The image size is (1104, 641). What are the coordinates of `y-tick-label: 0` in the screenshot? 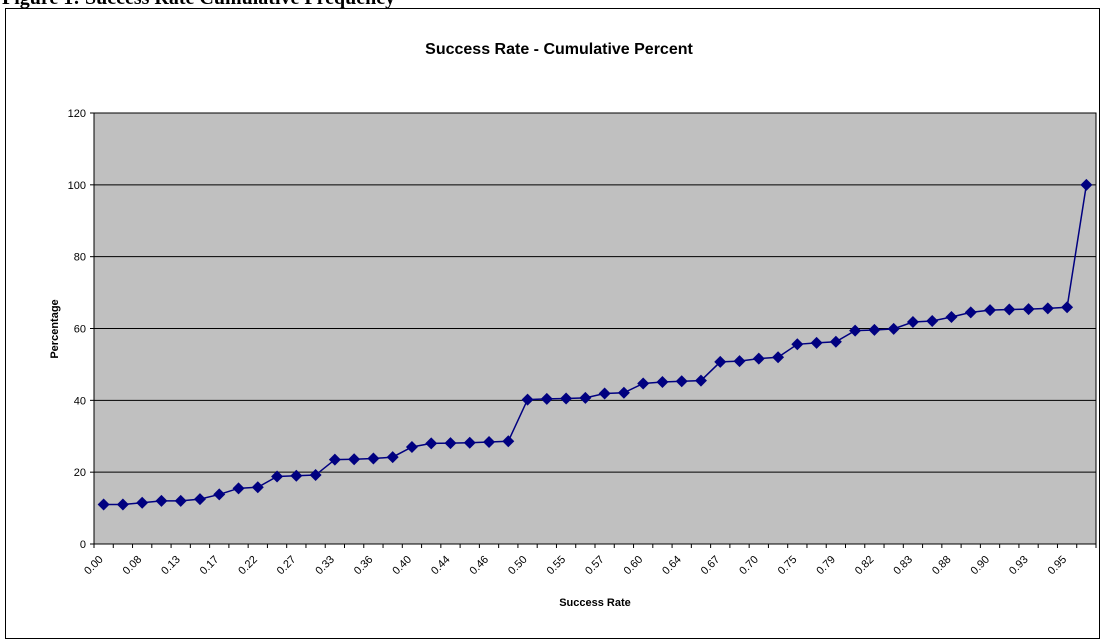 It's located at (83, 545).